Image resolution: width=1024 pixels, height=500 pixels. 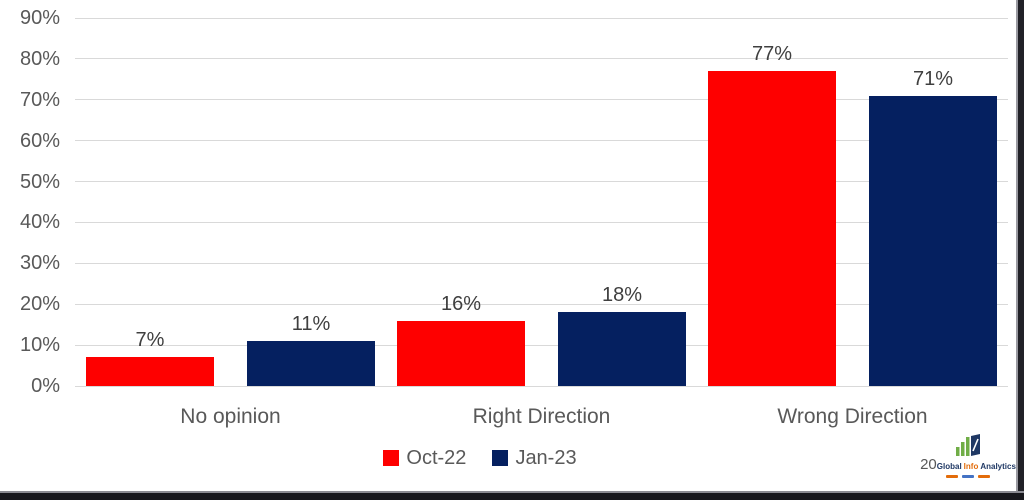 I want to click on gridline-30%, so click(x=541, y=263).